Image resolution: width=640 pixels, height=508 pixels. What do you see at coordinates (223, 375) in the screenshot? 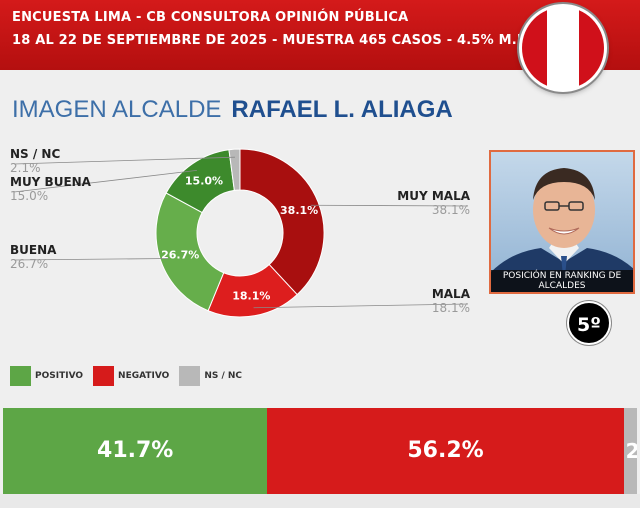
I see `legend-label: NS / NC` at bounding box center [223, 375].